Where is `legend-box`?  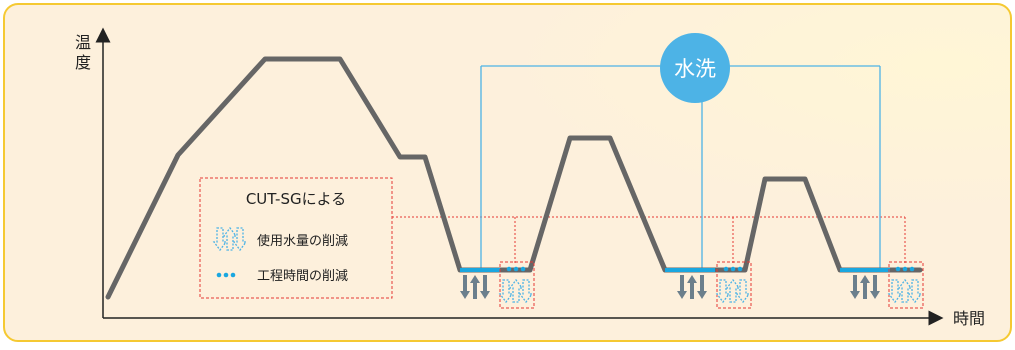 legend-box is located at coordinates (296, 238).